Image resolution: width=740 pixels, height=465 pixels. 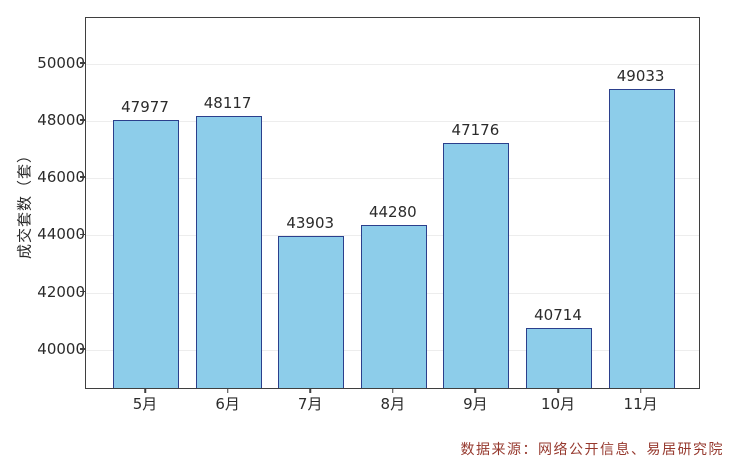 I want to click on bar-6月, so click(x=228, y=251).